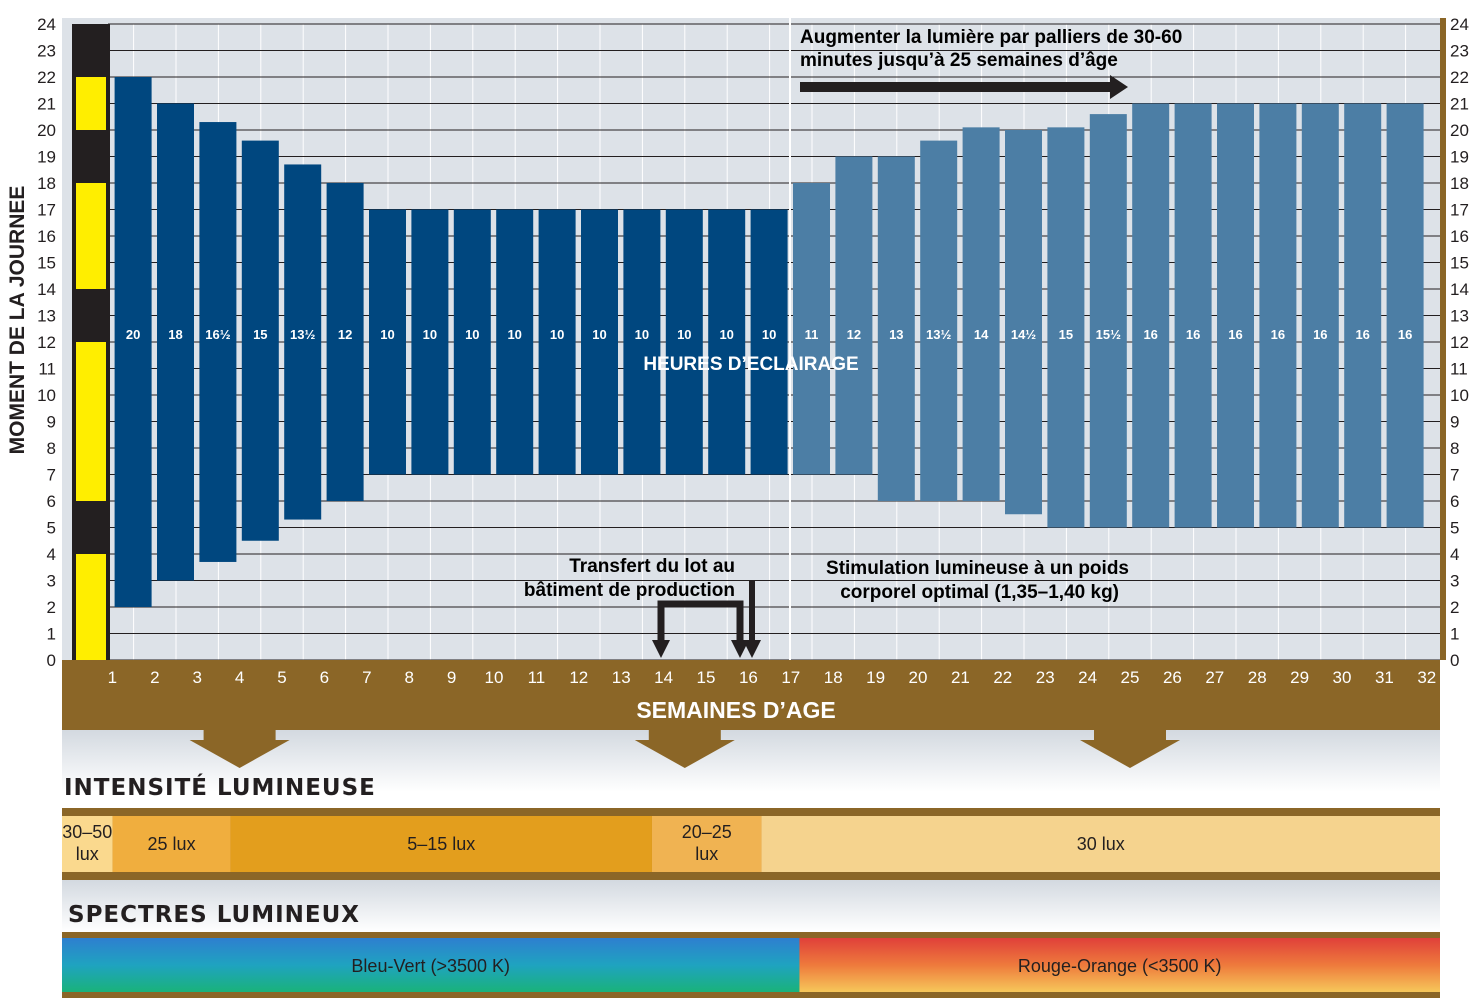 The width and height of the screenshot is (1484, 998). What do you see at coordinates (51, 660) in the screenshot?
I see `y-tick-left: 0` at bounding box center [51, 660].